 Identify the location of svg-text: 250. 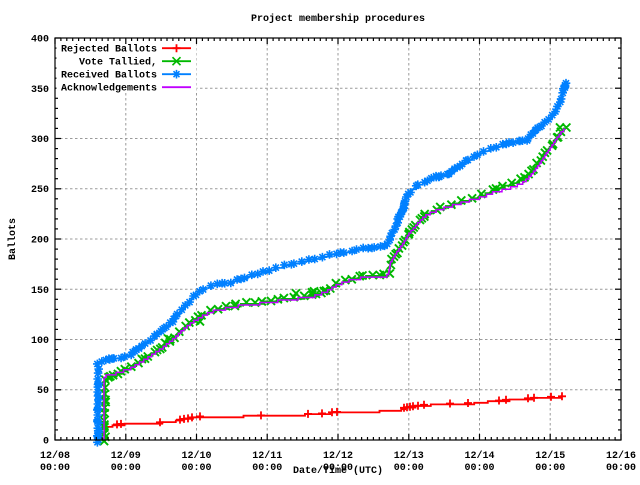
(40, 190).